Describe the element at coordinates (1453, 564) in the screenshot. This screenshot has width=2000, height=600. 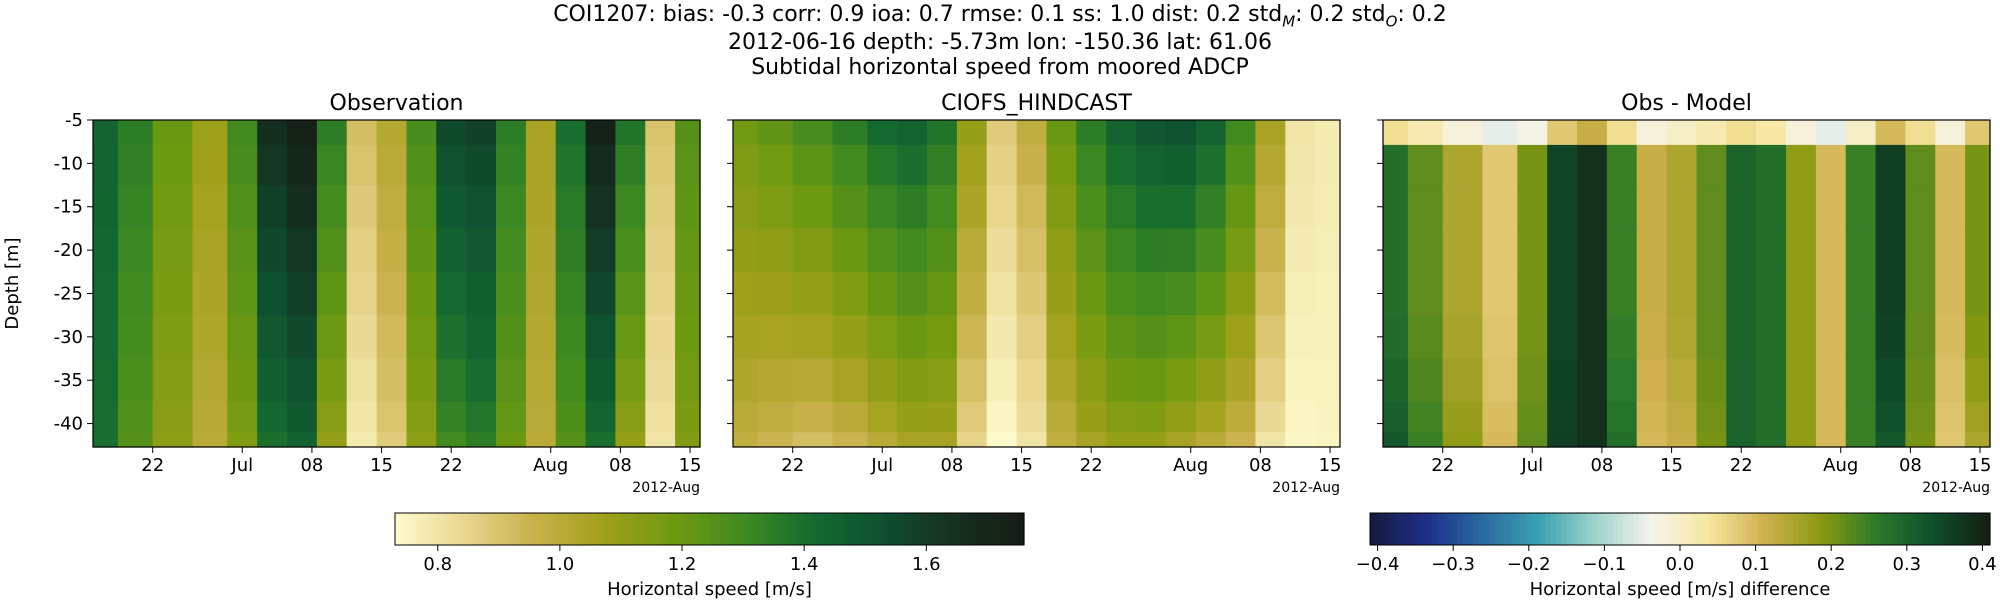
I see `colorbar-tick-label: −0.3` at that location.